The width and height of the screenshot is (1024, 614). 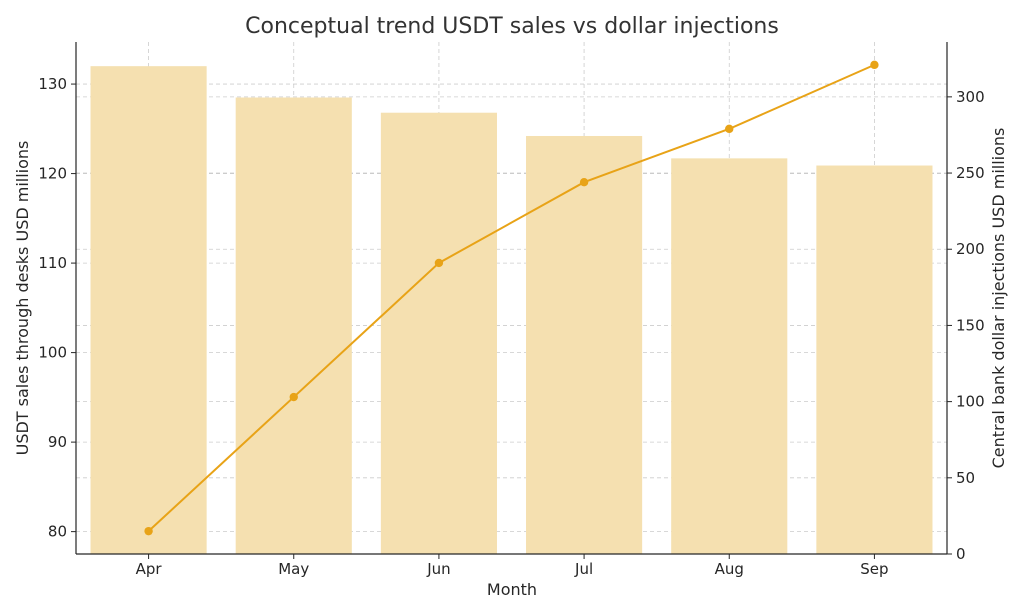 What do you see at coordinates (293, 397) in the screenshot?
I see `injections-point-may` at bounding box center [293, 397].